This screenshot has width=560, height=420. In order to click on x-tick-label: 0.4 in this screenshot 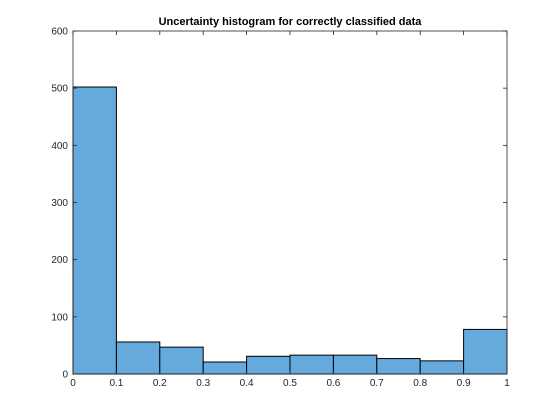, I will do `click(247, 383)`.